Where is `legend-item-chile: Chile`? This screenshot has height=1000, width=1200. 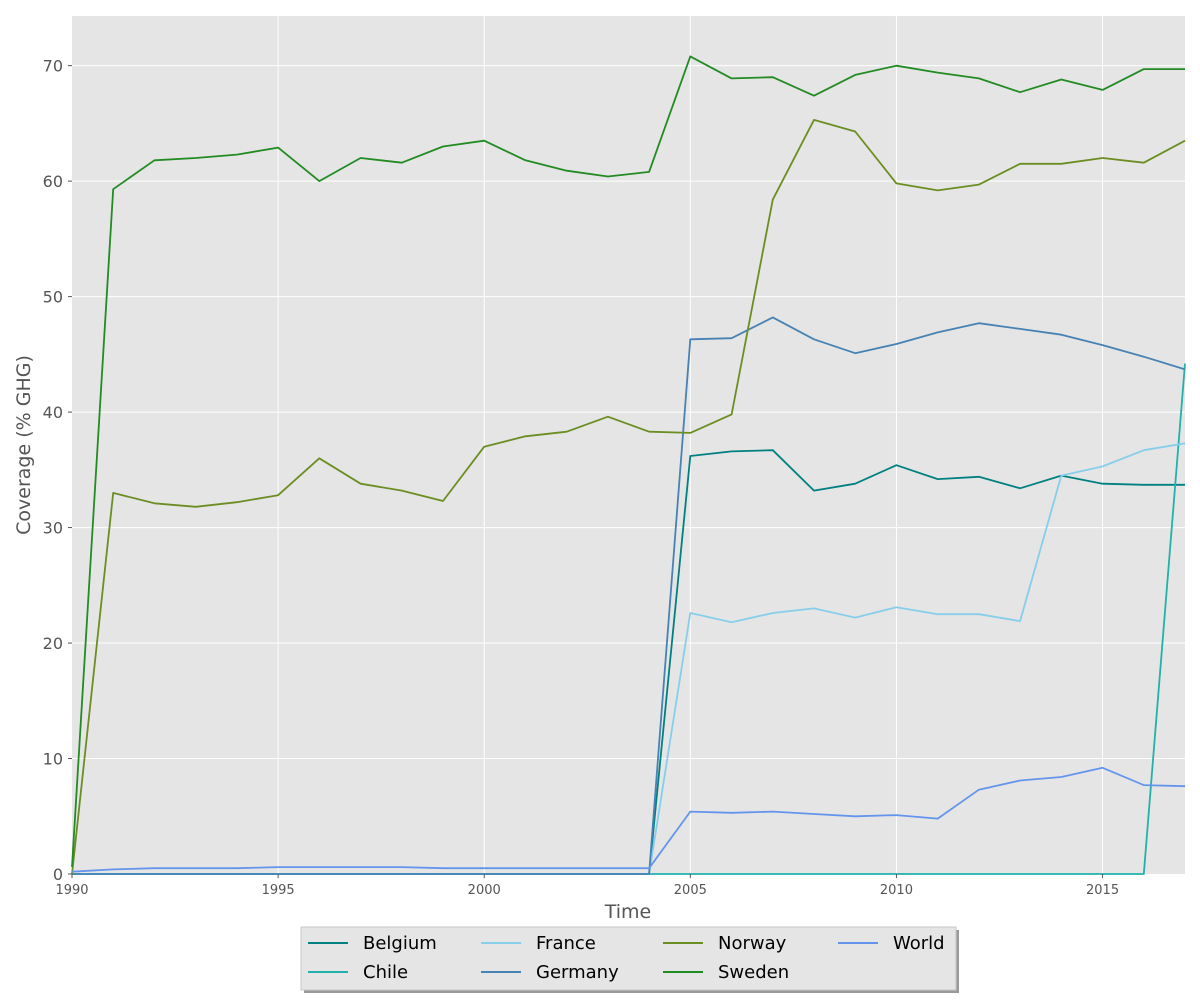
legend-item-chile: Chile is located at coordinates (358, 972).